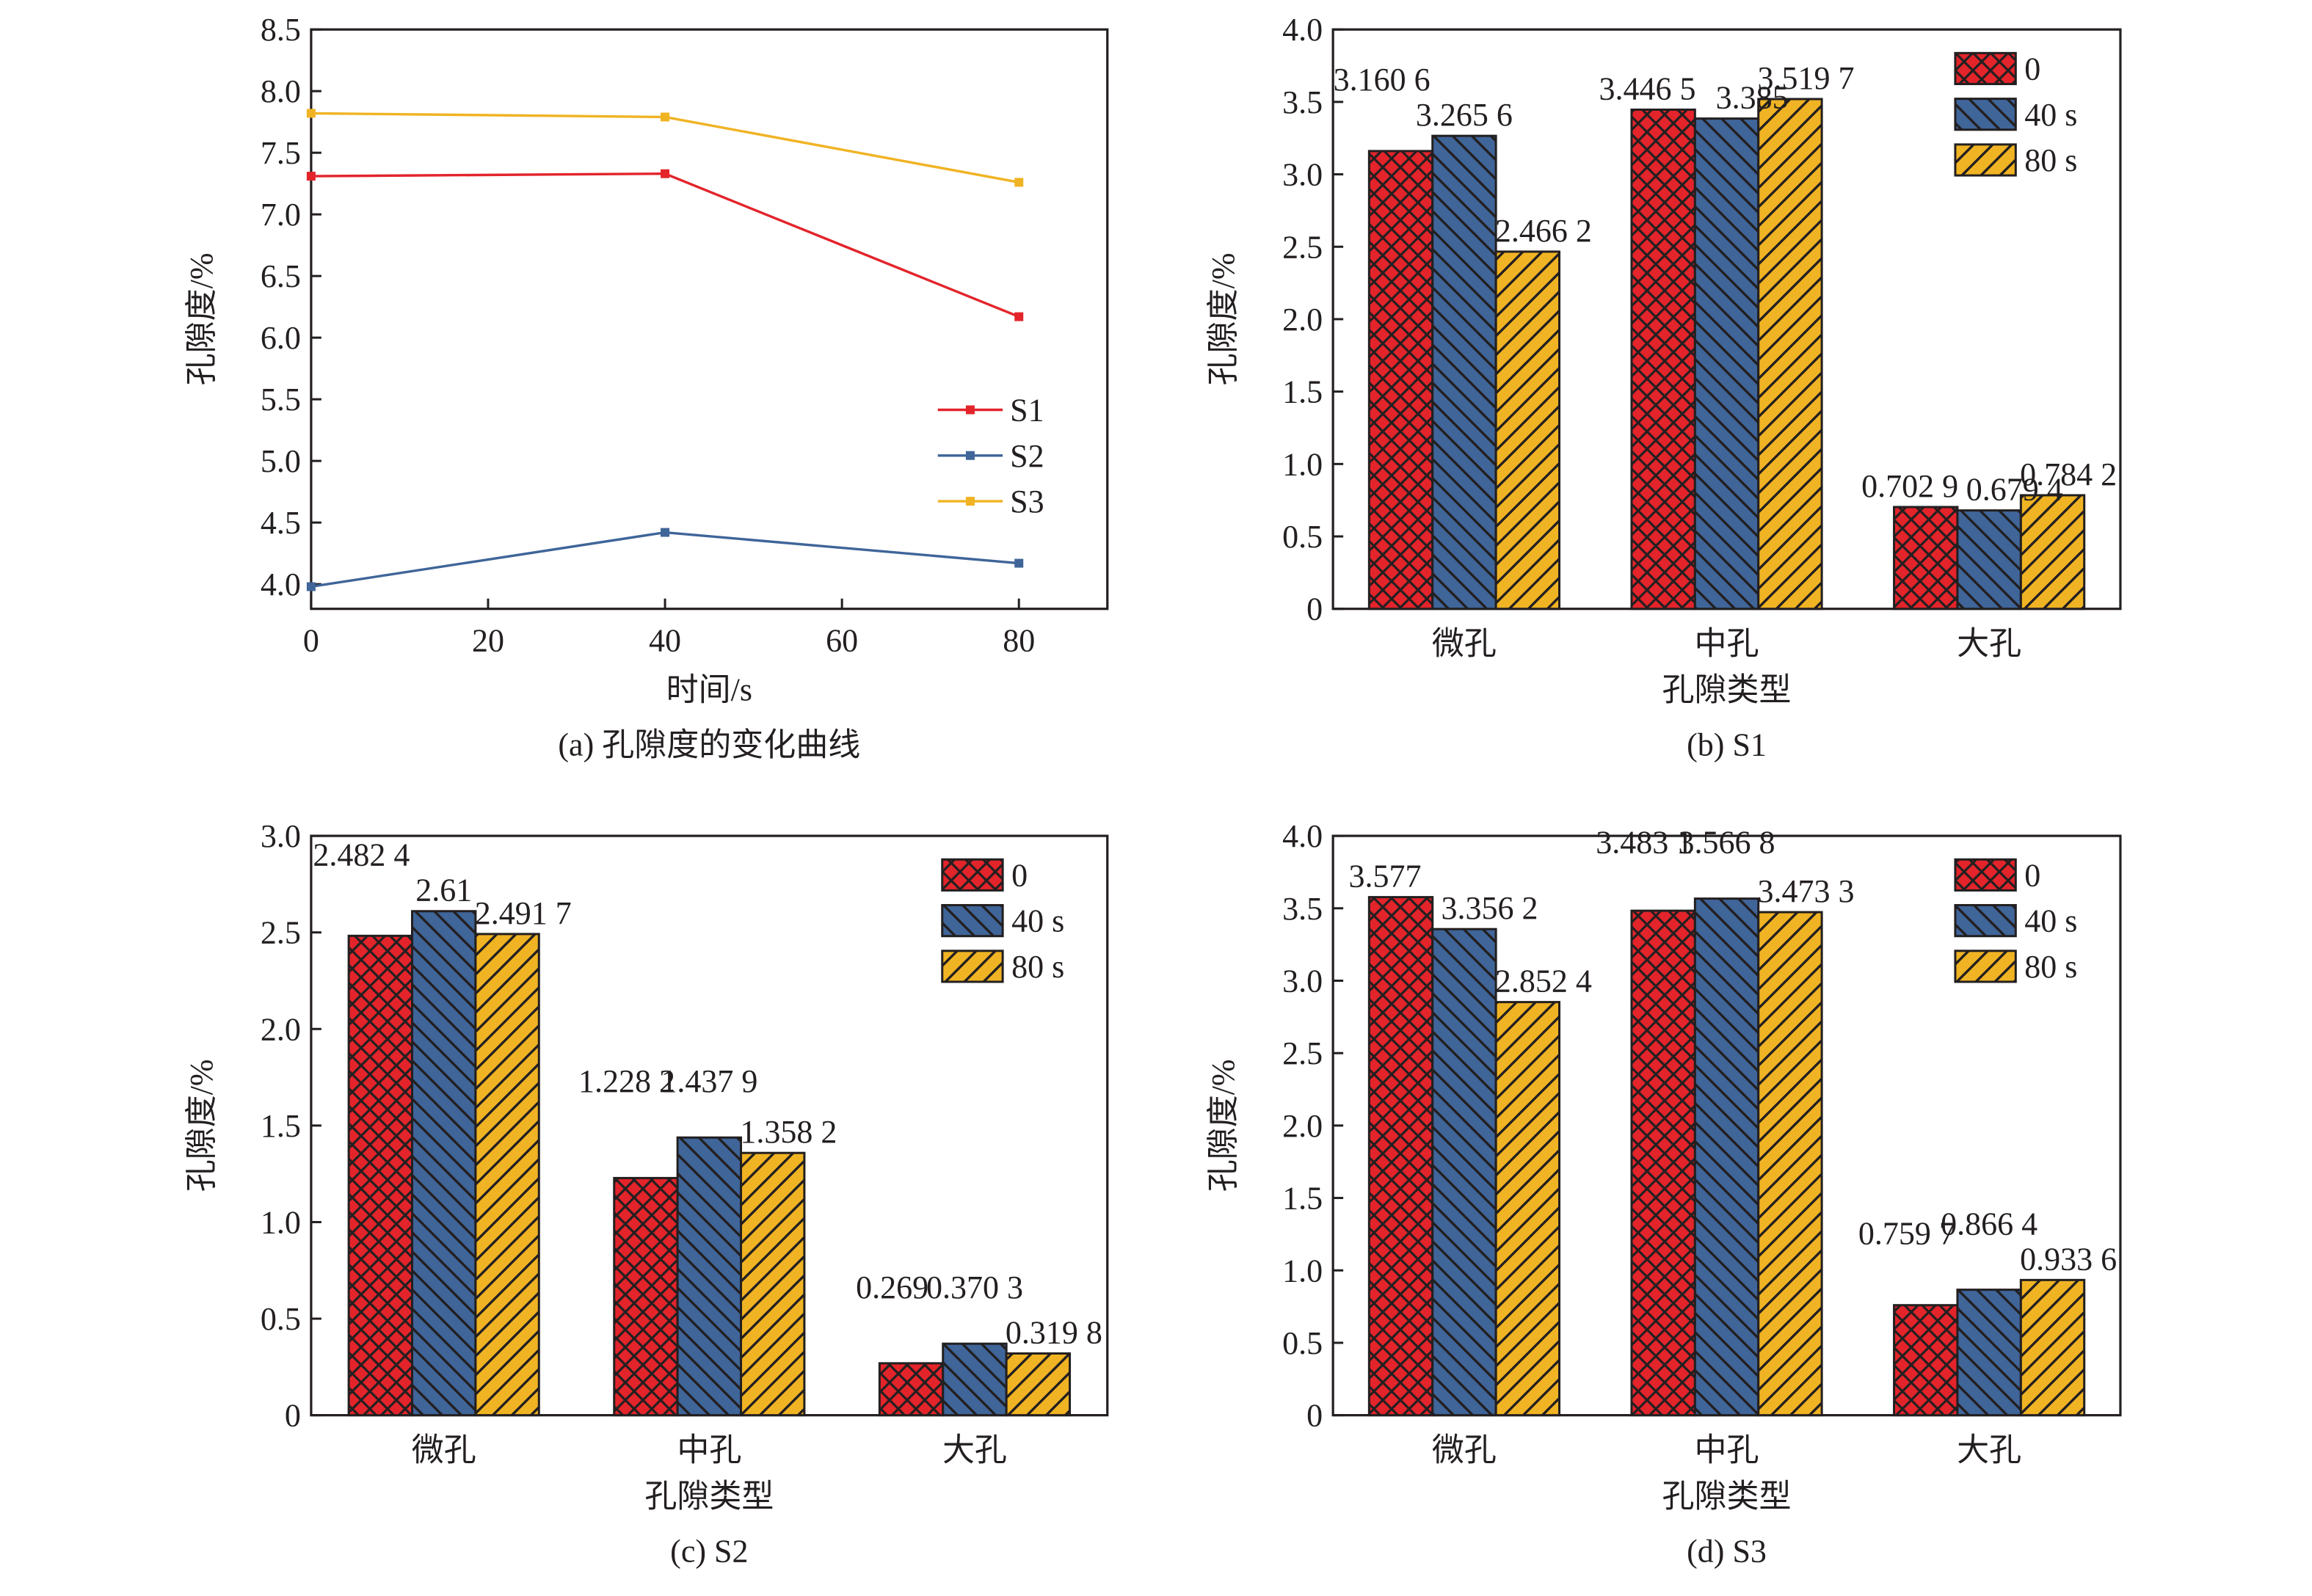  What do you see at coordinates (281, 338) in the screenshot?
I see `y-tick-label: 6.0` at bounding box center [281, 338].